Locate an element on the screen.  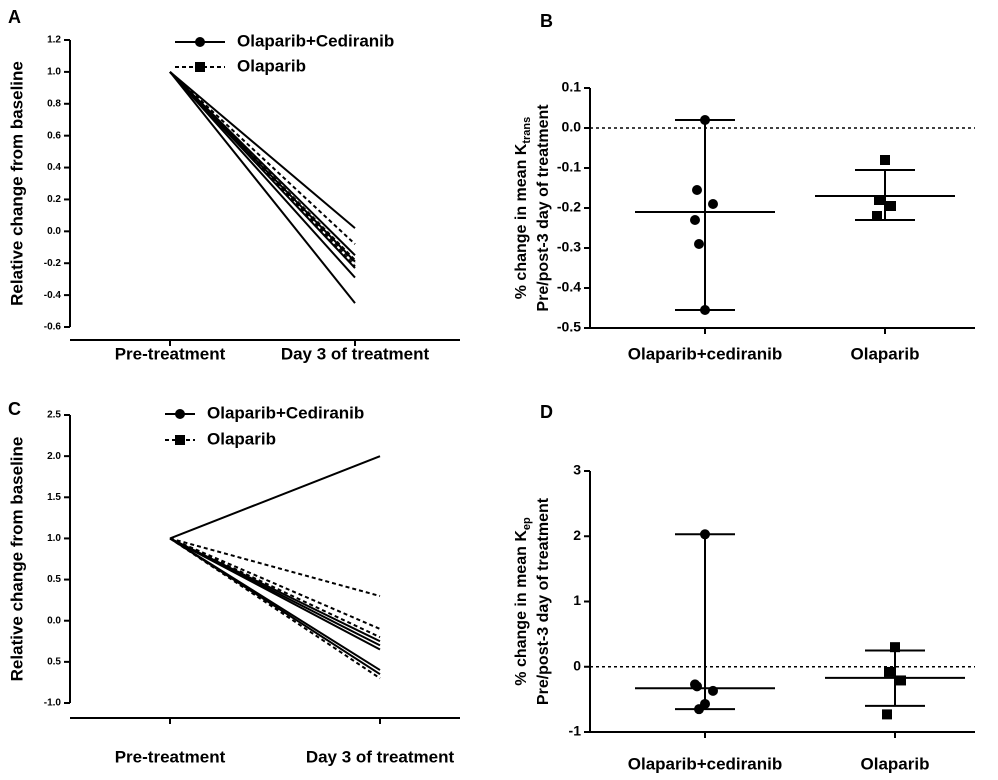
y-tick-label: -0.5 is located at coordinates (569, 327).